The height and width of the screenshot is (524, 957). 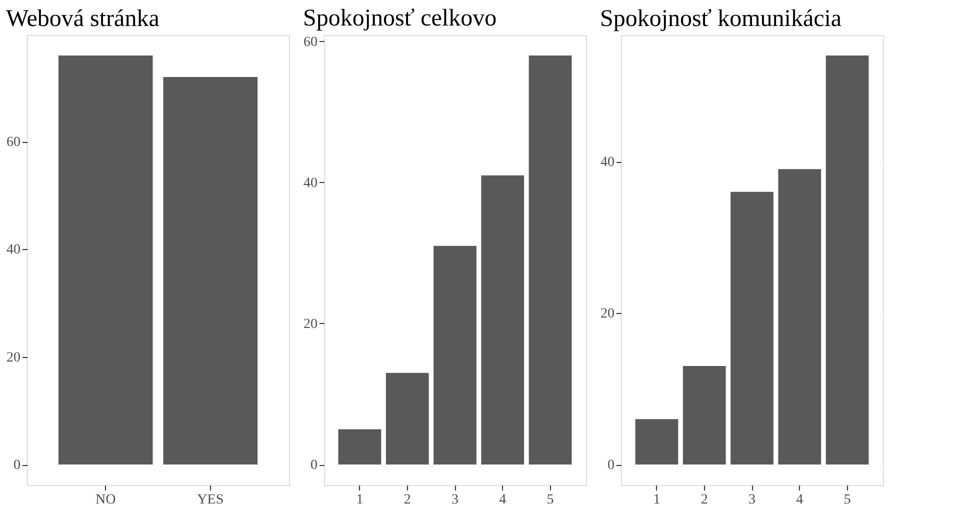 What do you see at coordinates (83, 19) in the screenshot?
I see `chart-title: Webová stránka` at bounding box center [83, 19].